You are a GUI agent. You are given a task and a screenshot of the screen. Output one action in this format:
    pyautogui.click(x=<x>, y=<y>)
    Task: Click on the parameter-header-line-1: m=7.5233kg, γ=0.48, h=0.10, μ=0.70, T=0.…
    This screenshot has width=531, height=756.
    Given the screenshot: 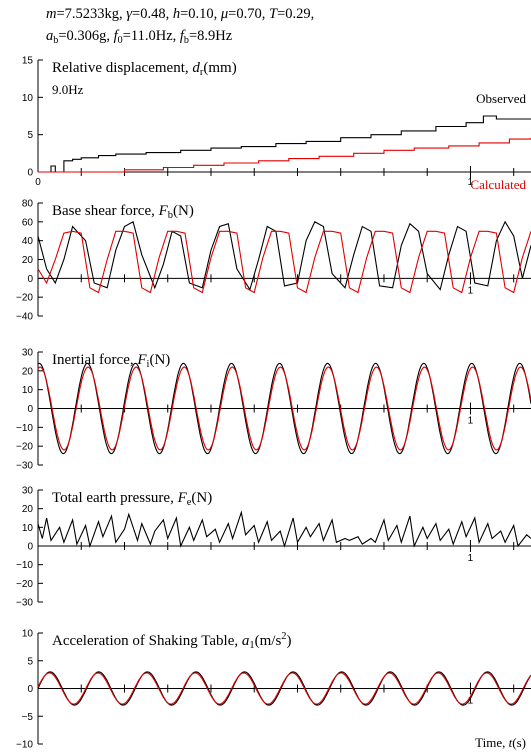 What is the action you would take?
    pyautogui.click(x=180, y=14)
    